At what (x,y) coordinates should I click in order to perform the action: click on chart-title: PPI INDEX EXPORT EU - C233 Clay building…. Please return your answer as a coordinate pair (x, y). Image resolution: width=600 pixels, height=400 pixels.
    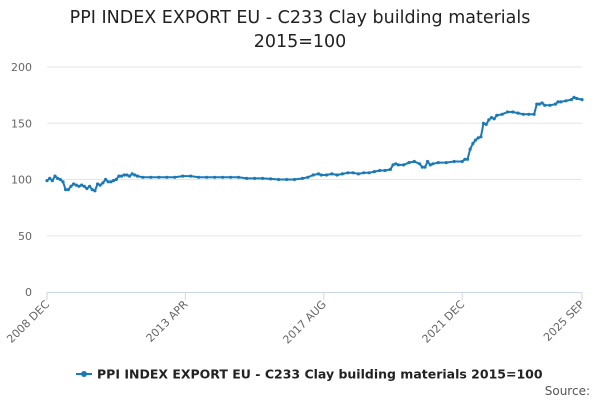
    Looking at the image, I should click on (300, 30).